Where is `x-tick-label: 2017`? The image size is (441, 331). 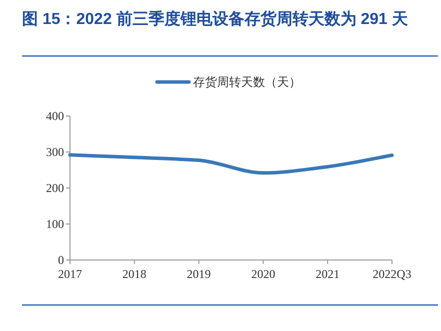 x-tick-label: 2017 is located at coordinates (70, 274).